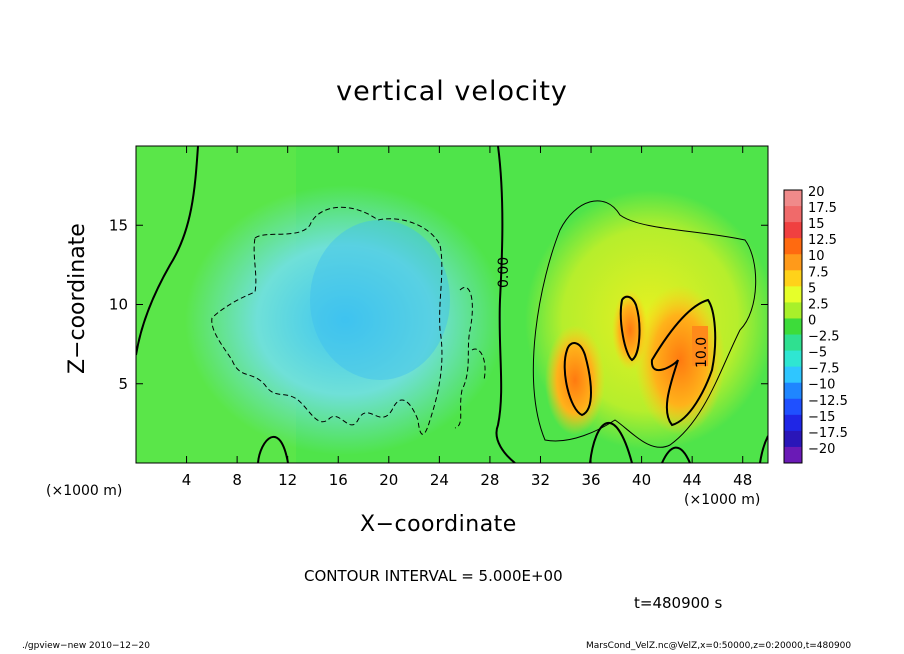  What do you see at coordinates (822, 208) in the screenshot?
I see `colorbar-label: 17.5` at bounding box center [822, 208].